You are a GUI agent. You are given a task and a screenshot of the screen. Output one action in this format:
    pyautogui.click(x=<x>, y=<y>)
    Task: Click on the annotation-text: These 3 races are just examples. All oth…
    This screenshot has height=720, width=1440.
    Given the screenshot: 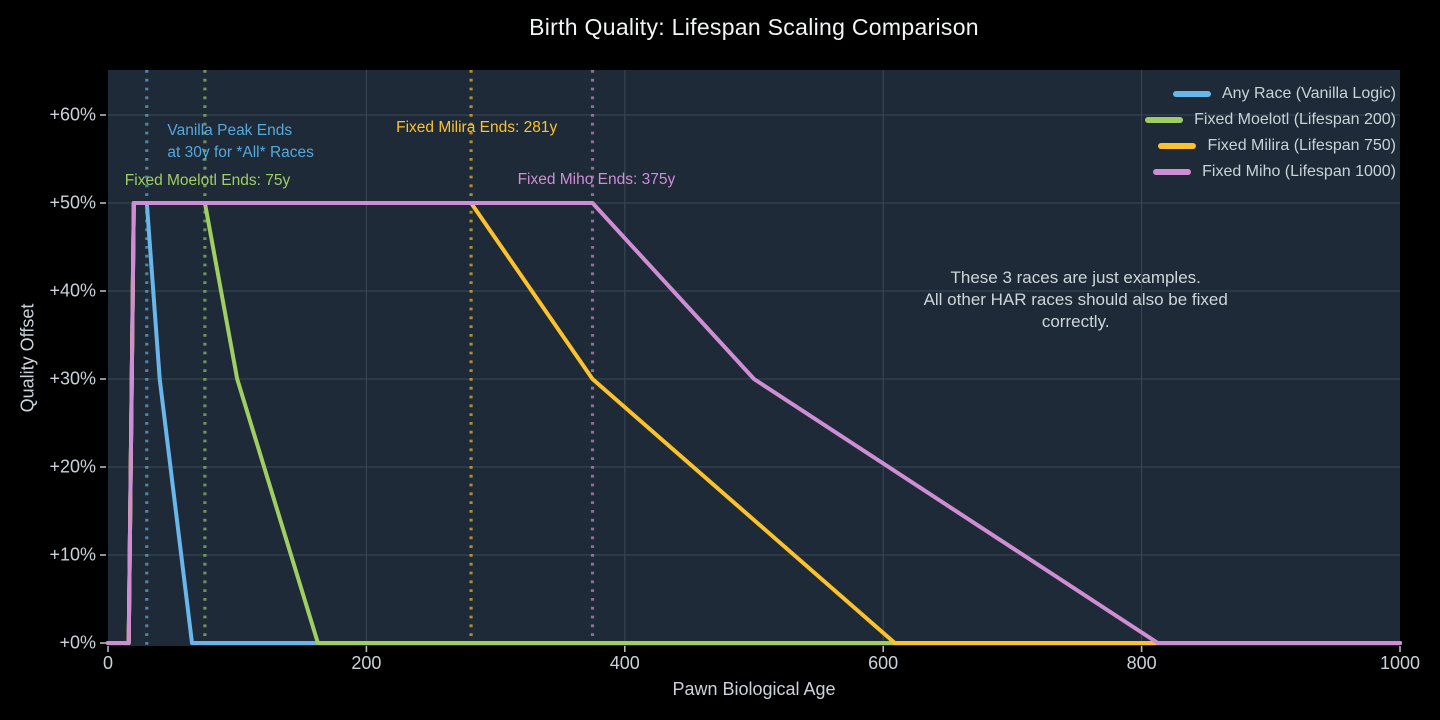 What is the action you would take?
    pyautogui.click(x=1075, y=300)
    